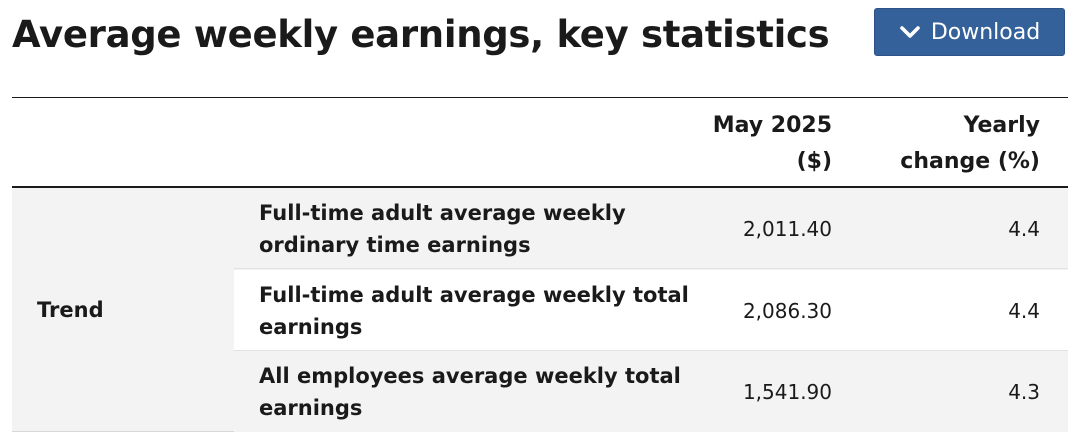 The height and width of the screenshot is (444, 1080). Describe the element at coordinates (910, 32) in the screenshot. I see `chevron-down-icon` at that location.